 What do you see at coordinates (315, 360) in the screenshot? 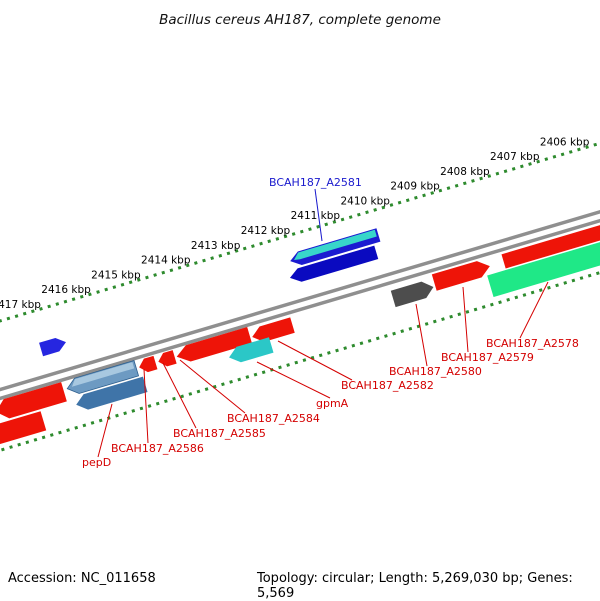
I see `gene-label-line-bcah187-a2582` at bounding box center [315, 360].